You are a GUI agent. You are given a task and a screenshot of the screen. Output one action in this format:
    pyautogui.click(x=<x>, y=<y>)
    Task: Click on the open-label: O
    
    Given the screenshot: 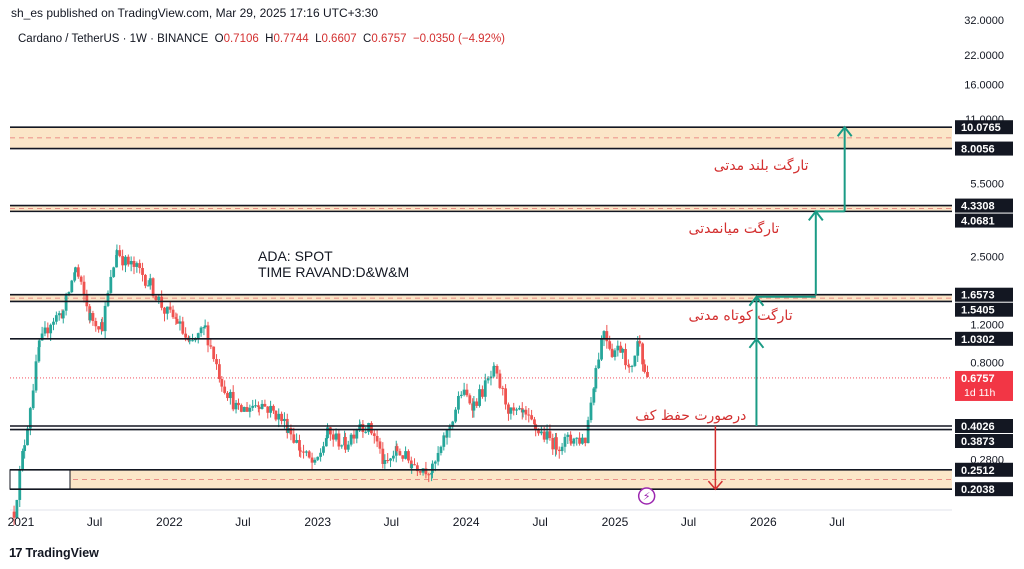 What is the action you would take?
    pyautogui.click(x=219, y=39)
    